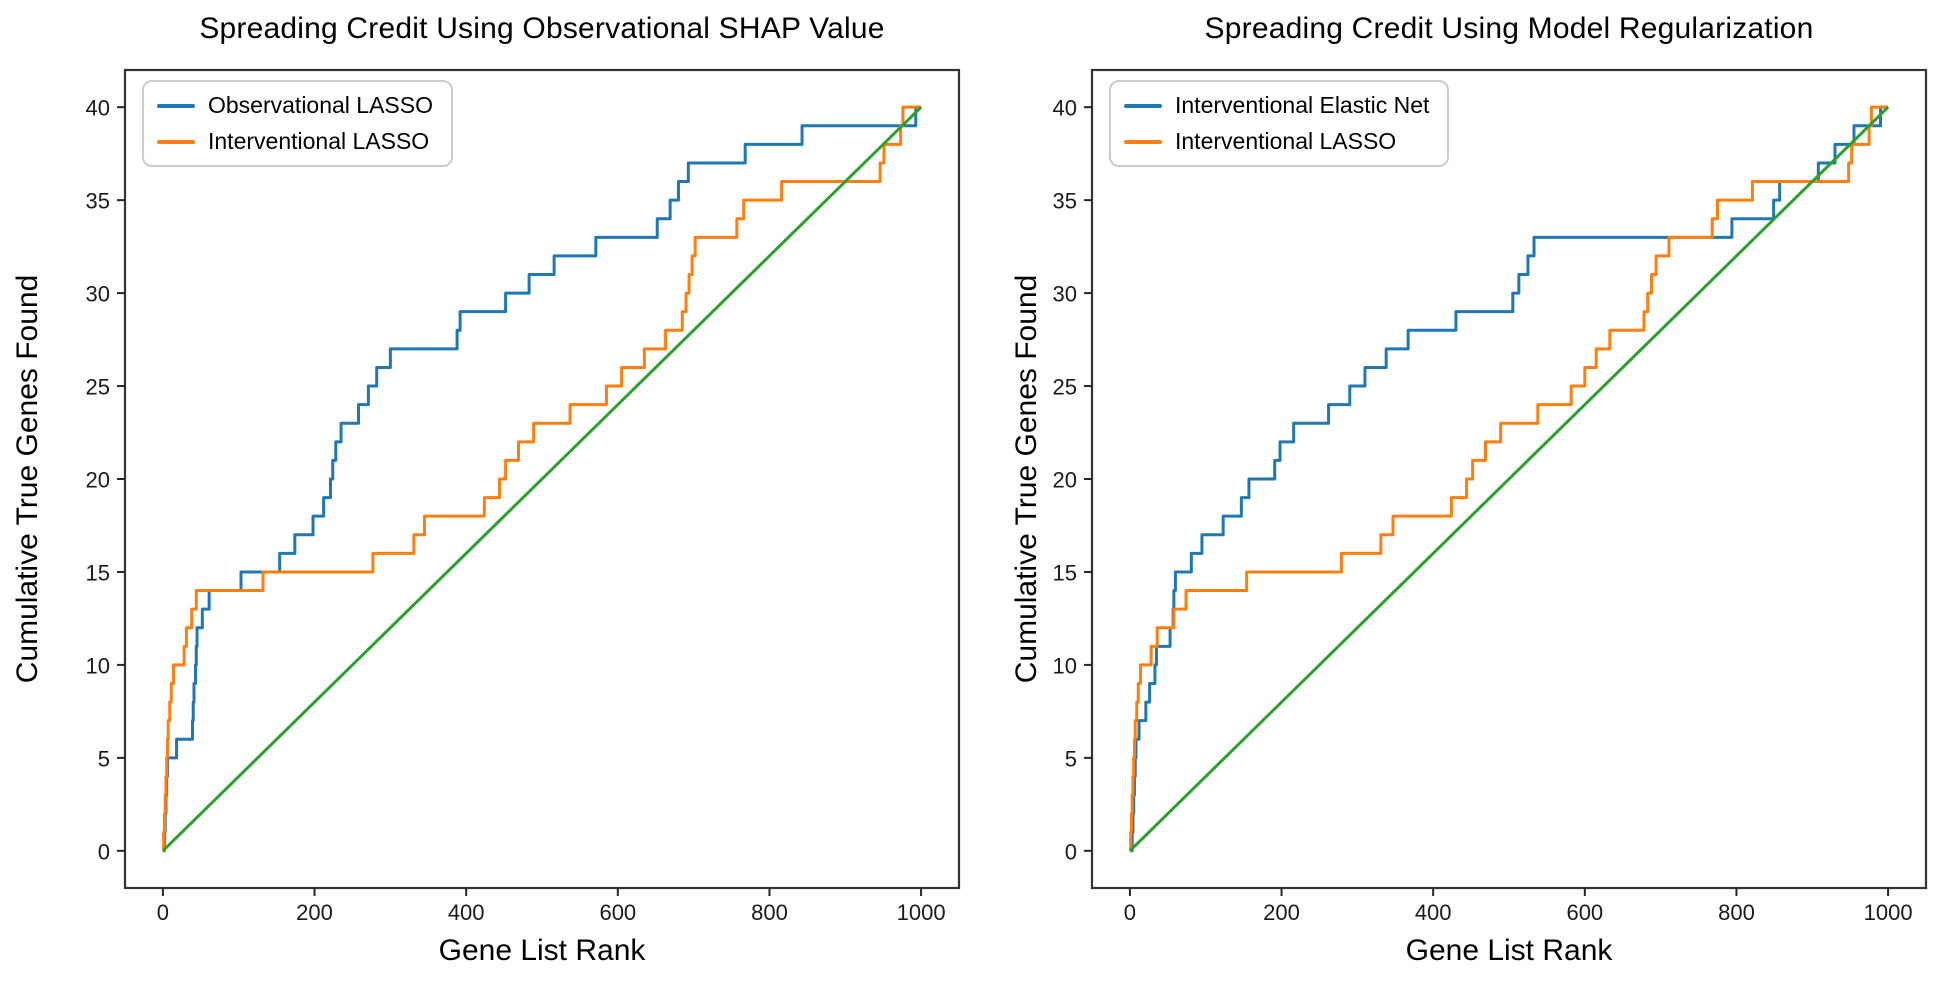 Image resolution: width=1950 pixels, height=996 pixels. Describe the element at coordinates (321, 105) in the screenshot. I see `legend-label: Observational LASSO` at that location.